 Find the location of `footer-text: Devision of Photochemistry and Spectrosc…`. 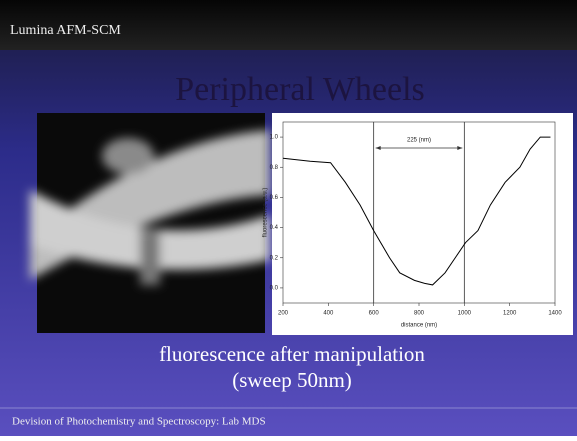

footer-text: Devision of Photochemistry and Spectrosc… is located at coordinates (139, 422).